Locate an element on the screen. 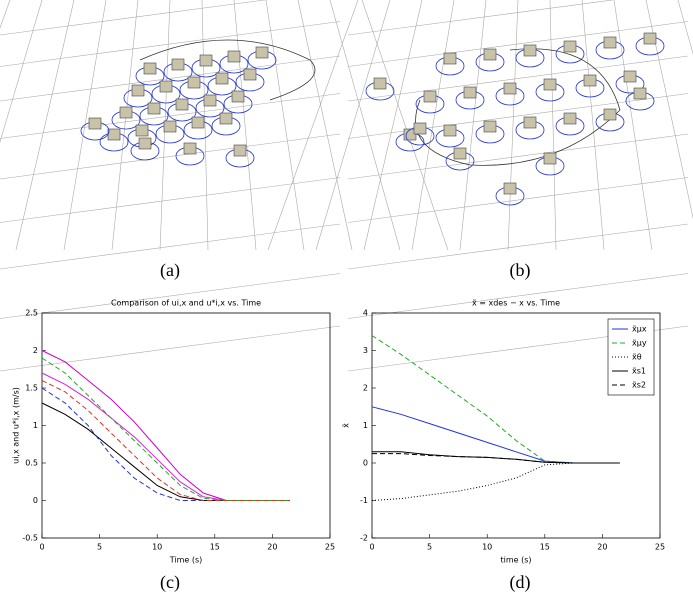  caption: (b) is located at coordinates (520, 270).